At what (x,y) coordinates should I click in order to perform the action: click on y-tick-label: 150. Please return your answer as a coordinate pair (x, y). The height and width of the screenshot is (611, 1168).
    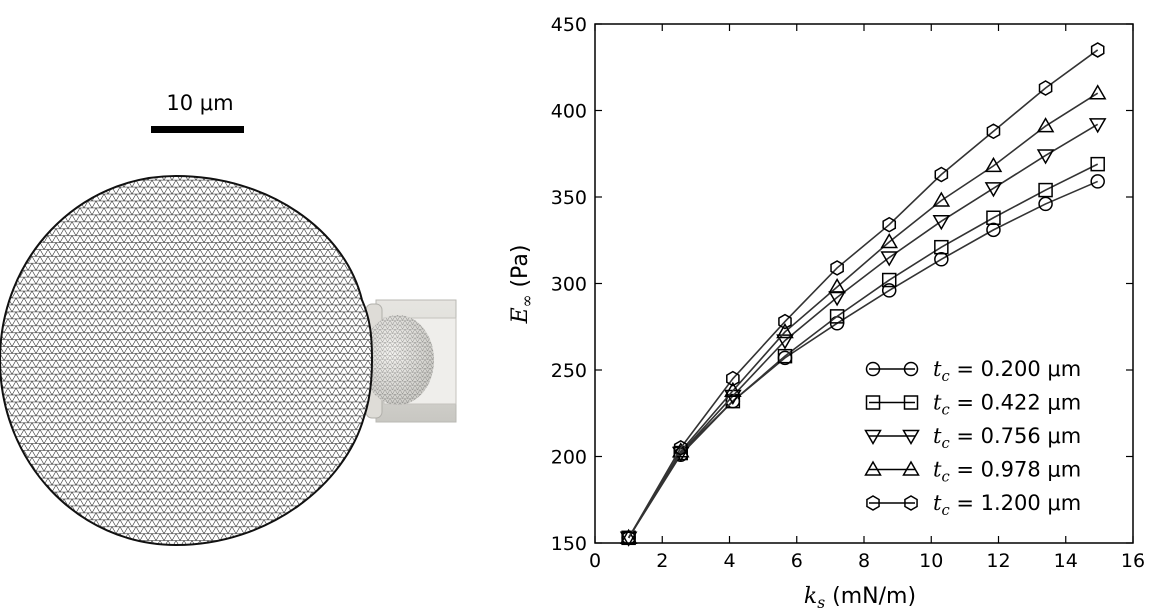
    Looking at the image, I should click on (569, 544).